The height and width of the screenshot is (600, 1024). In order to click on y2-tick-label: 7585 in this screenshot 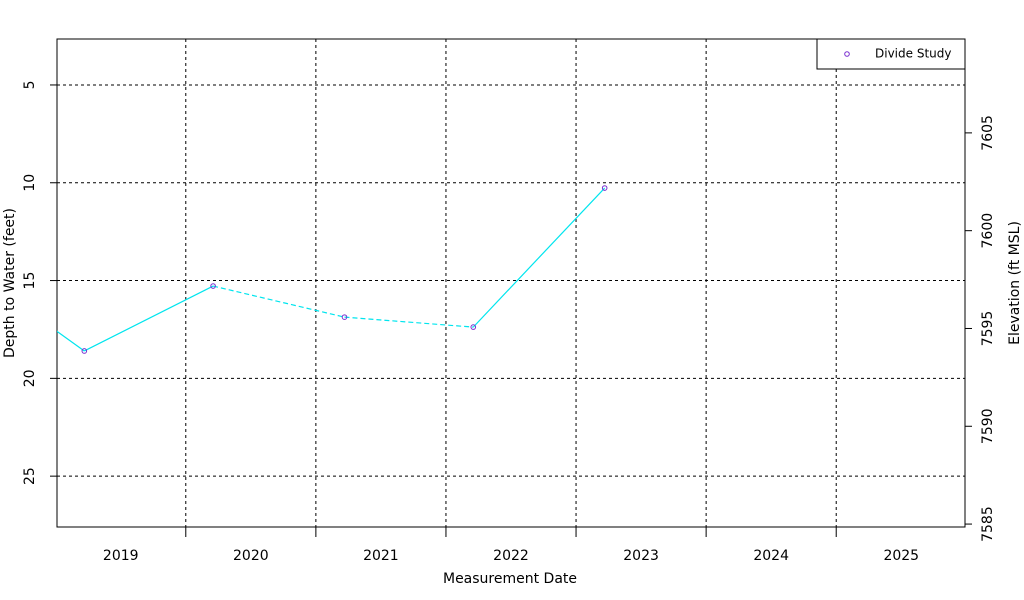, I will do `click(988, 524)`.